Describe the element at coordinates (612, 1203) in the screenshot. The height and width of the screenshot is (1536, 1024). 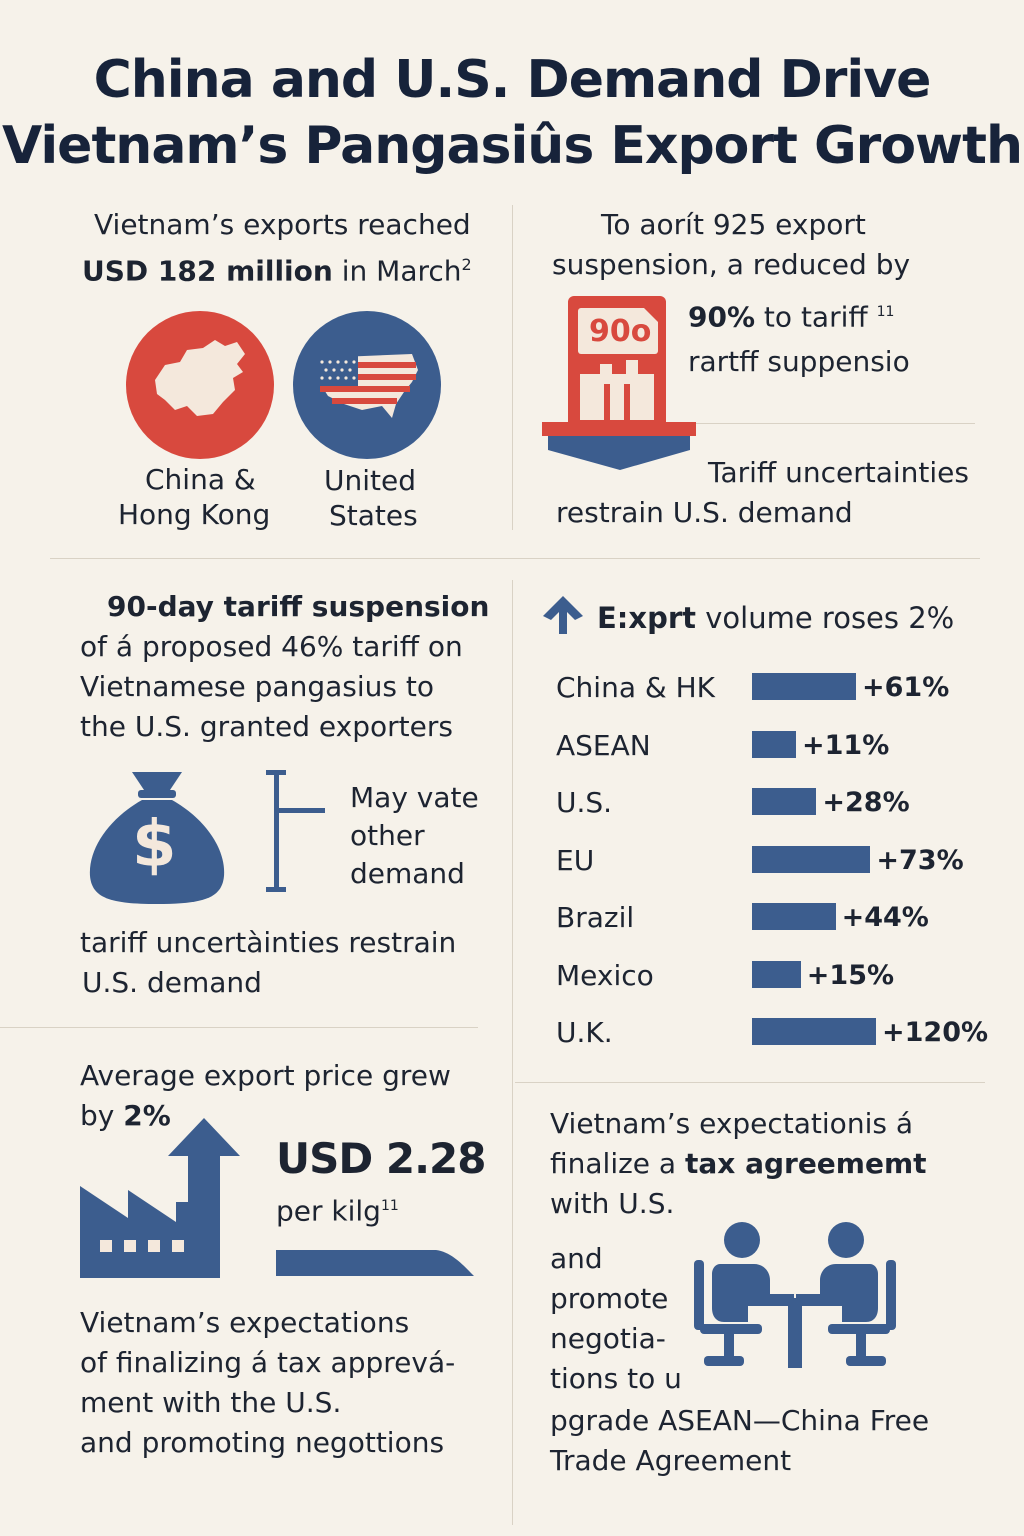
I see `agreement-line-3: with U.S.` at that location.